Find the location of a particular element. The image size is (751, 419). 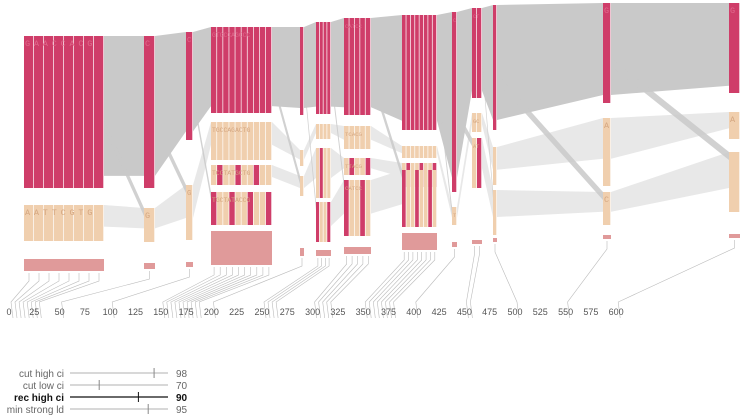

threshold-control-row: min strong ld 95 is located at coordinates (97, 410).